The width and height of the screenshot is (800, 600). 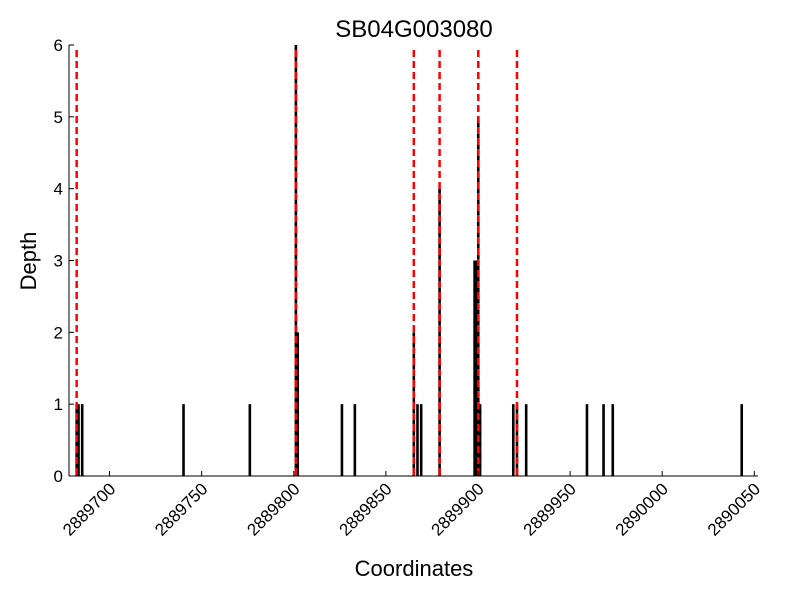 I want to click on x-tick-label: 2889750, so click(x=181, y=509).